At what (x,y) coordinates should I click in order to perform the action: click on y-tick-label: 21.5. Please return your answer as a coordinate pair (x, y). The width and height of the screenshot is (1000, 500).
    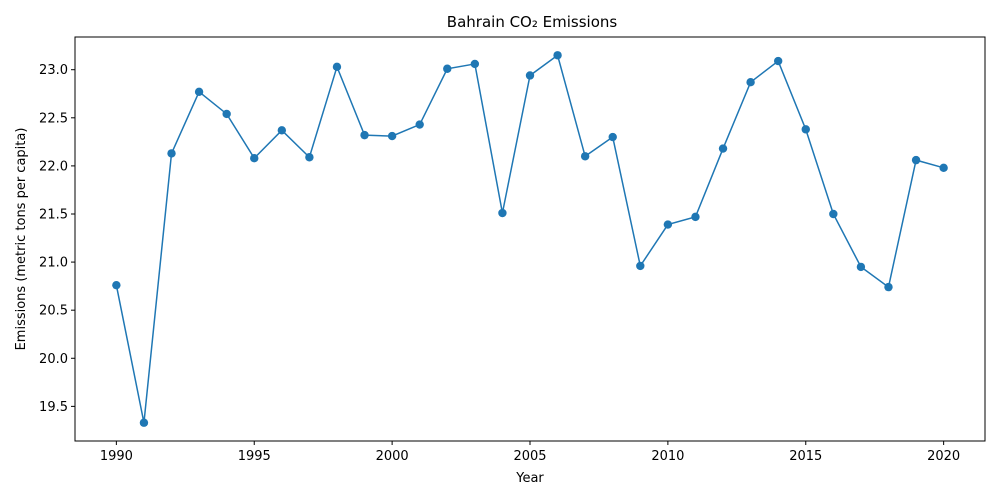
    Looking at the image, I should click on (53, 214).